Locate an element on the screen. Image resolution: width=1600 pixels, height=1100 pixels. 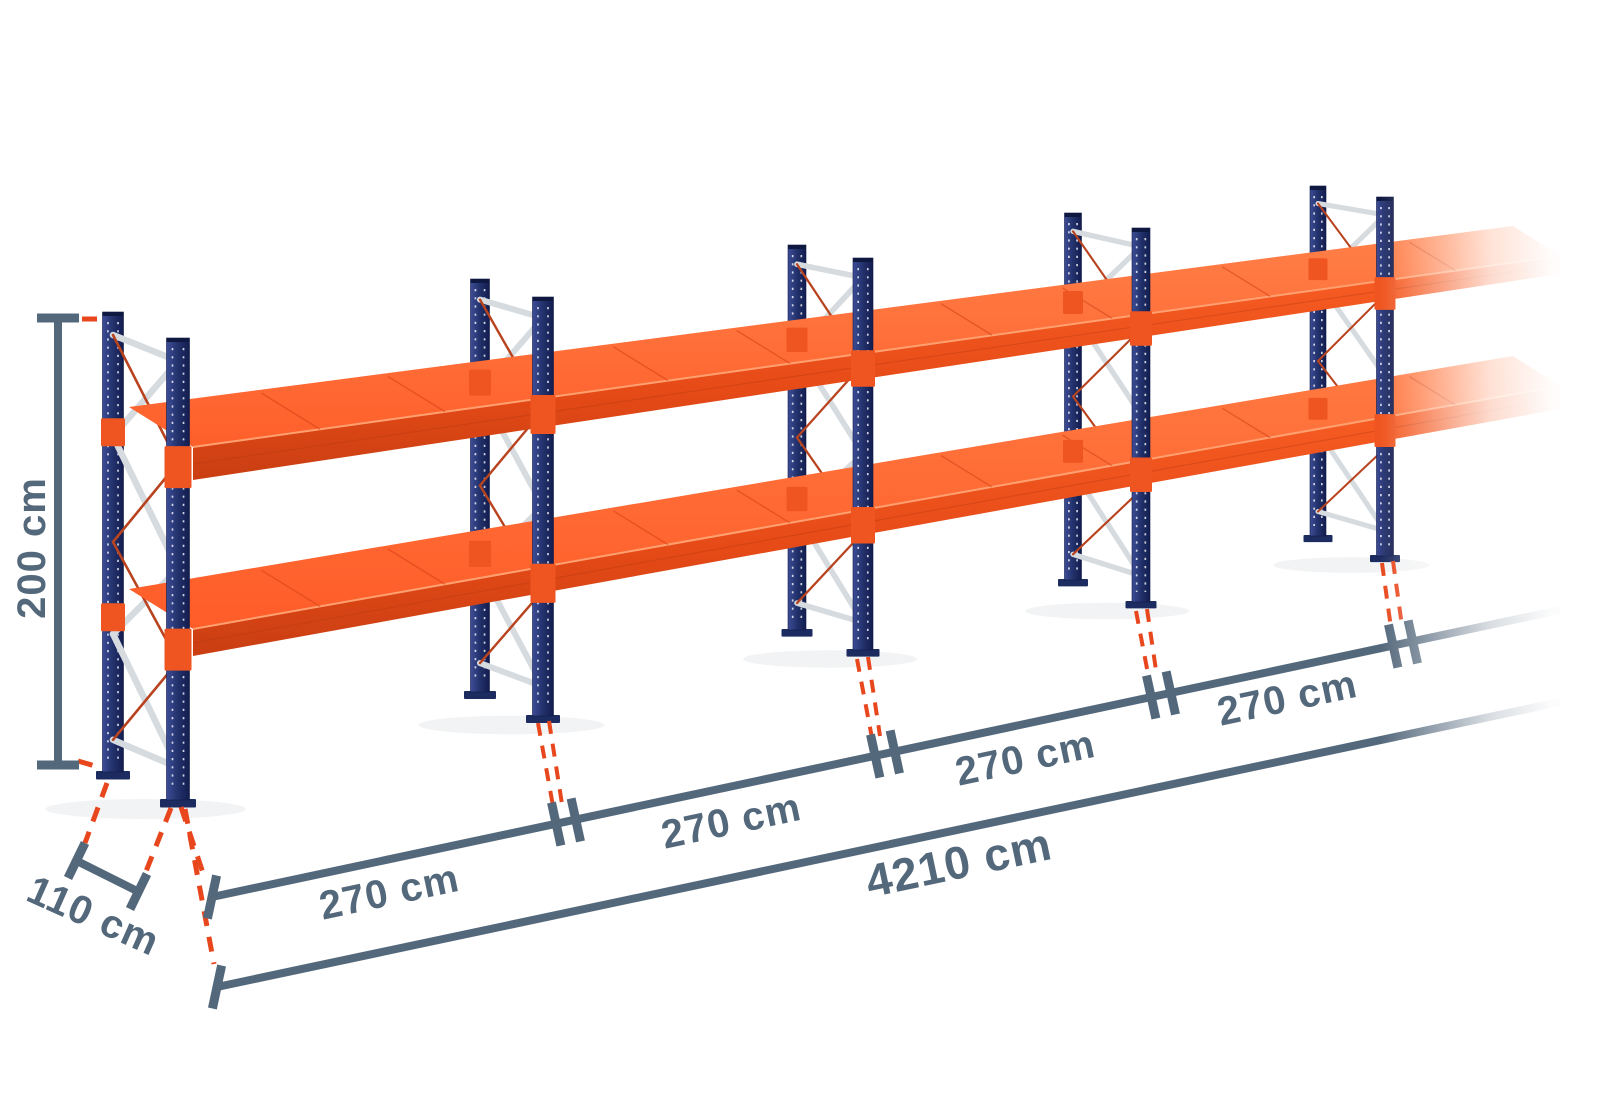
height-dimension: 200 cm is located at coordinates (44, 541).